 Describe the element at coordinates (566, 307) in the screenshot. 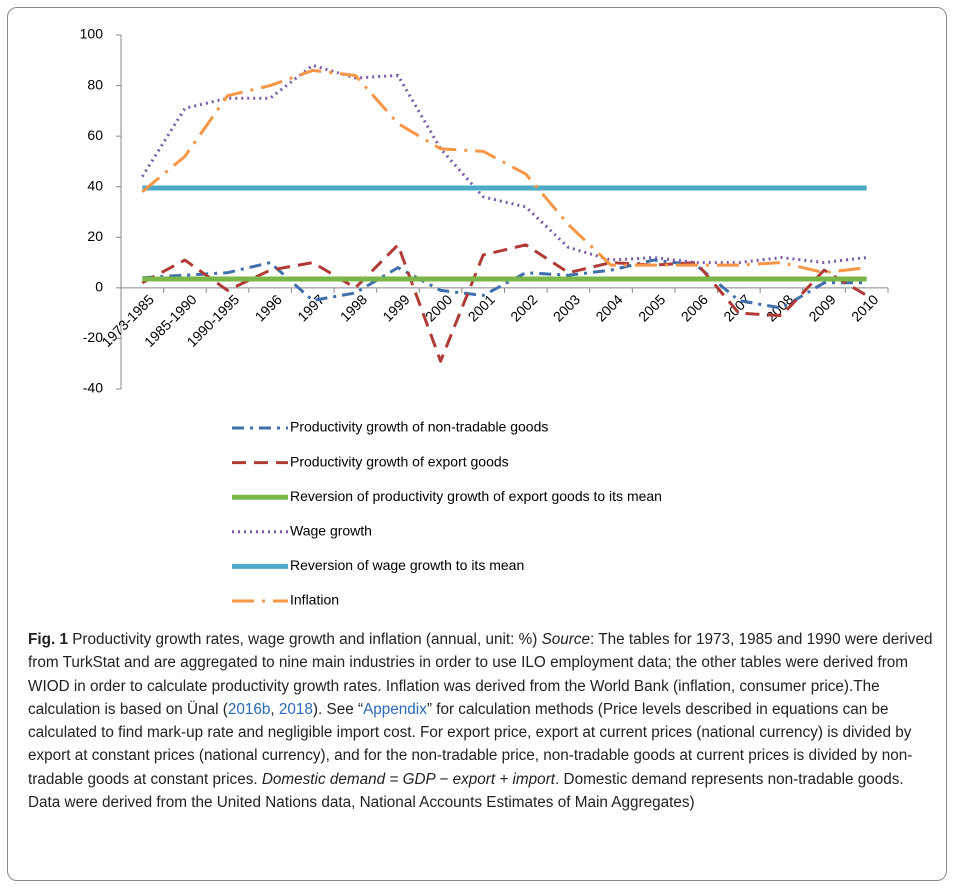

I see `x-tick-label: 2003` at that location.